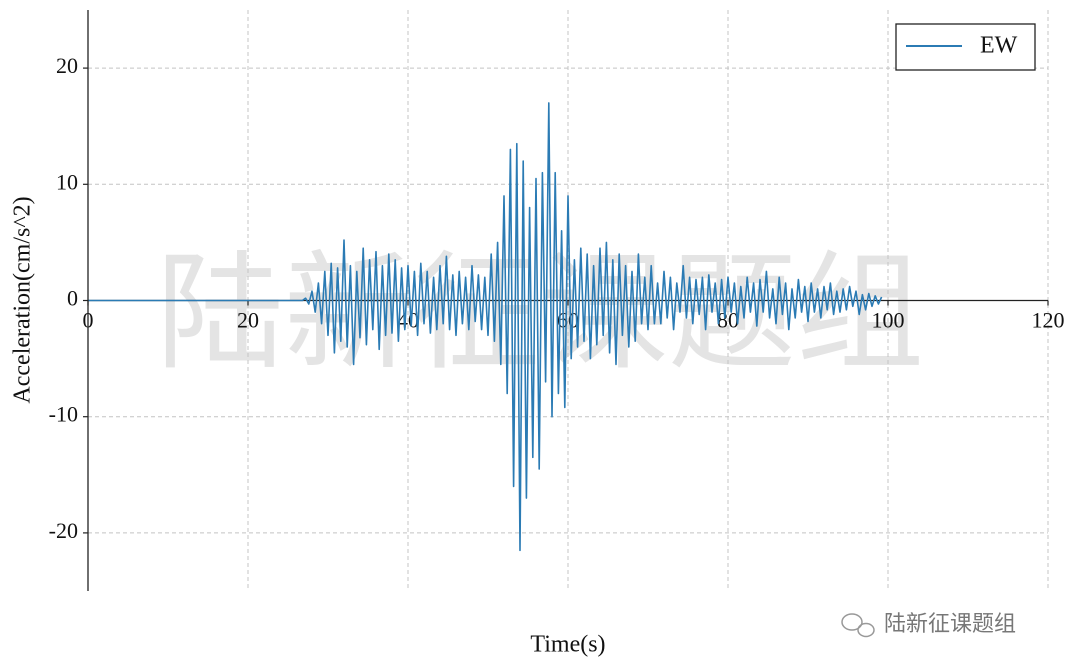 This screenshot has width=1080, height=671. I want to click on x-tick-label: 120, so click(1048, 320).